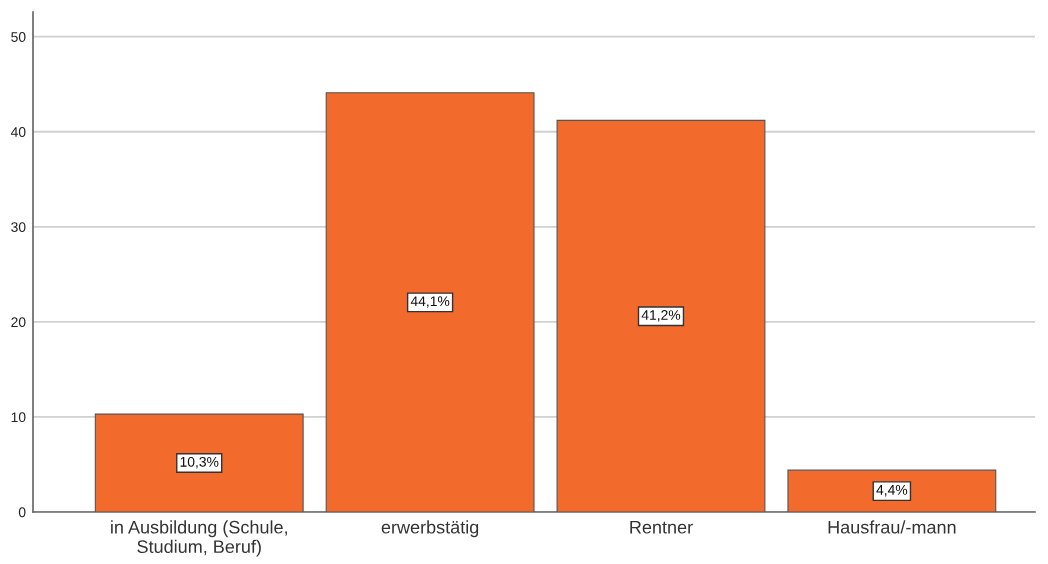  I want to click on x-tick-label: Hausfrau/-mann, so click(892, 527).